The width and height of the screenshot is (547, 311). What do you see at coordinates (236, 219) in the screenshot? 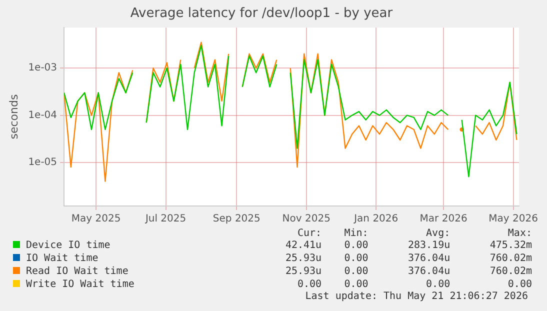
I see `x-tick-label: Sep 2025` at bounding box center [236, 219].